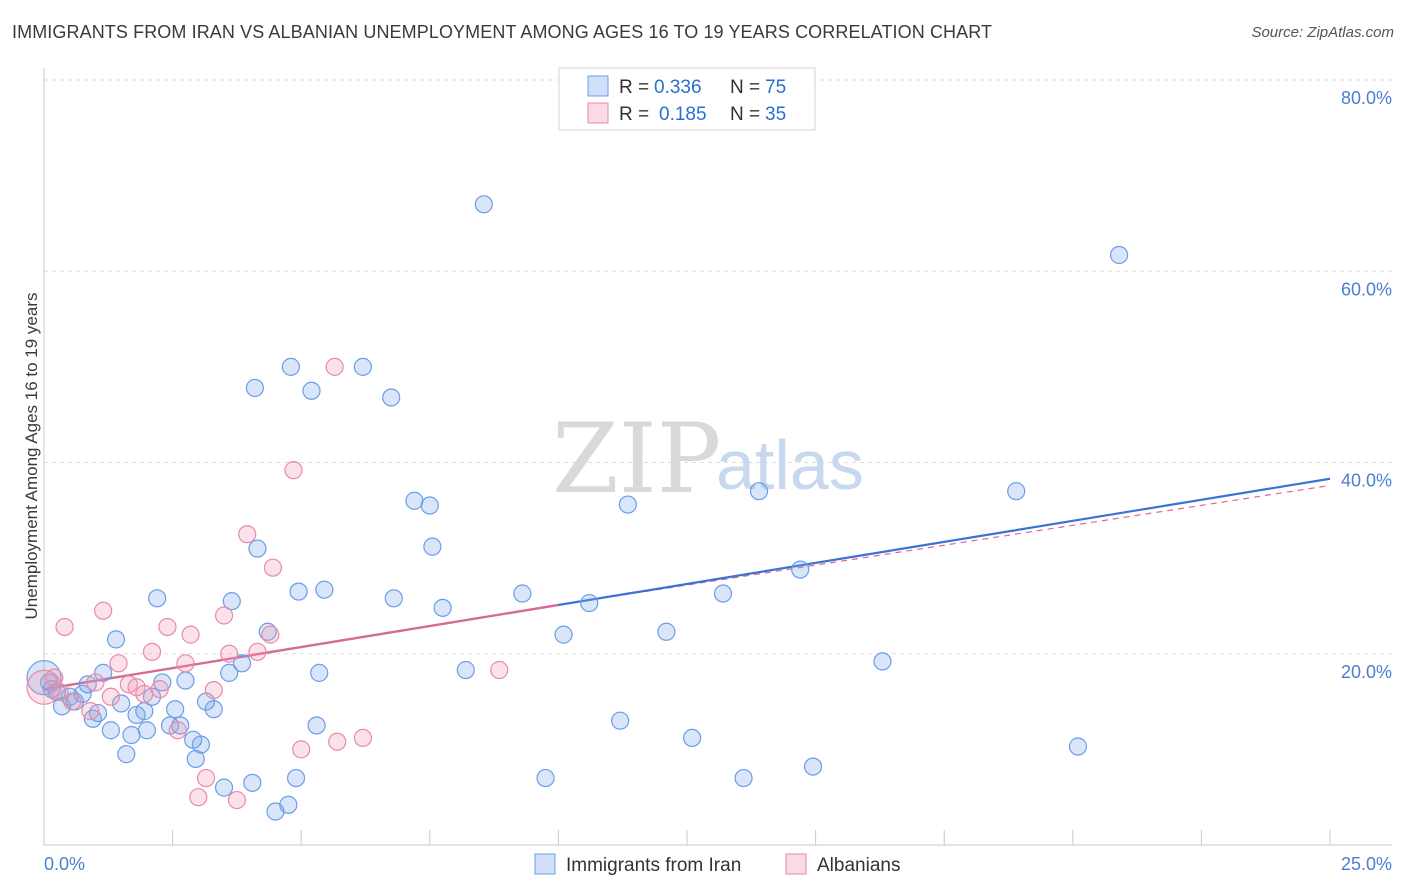 The image size is (1406, 892). I want to click on series-legend-label-iran: Immigrants from Iran, so click(653, 865).